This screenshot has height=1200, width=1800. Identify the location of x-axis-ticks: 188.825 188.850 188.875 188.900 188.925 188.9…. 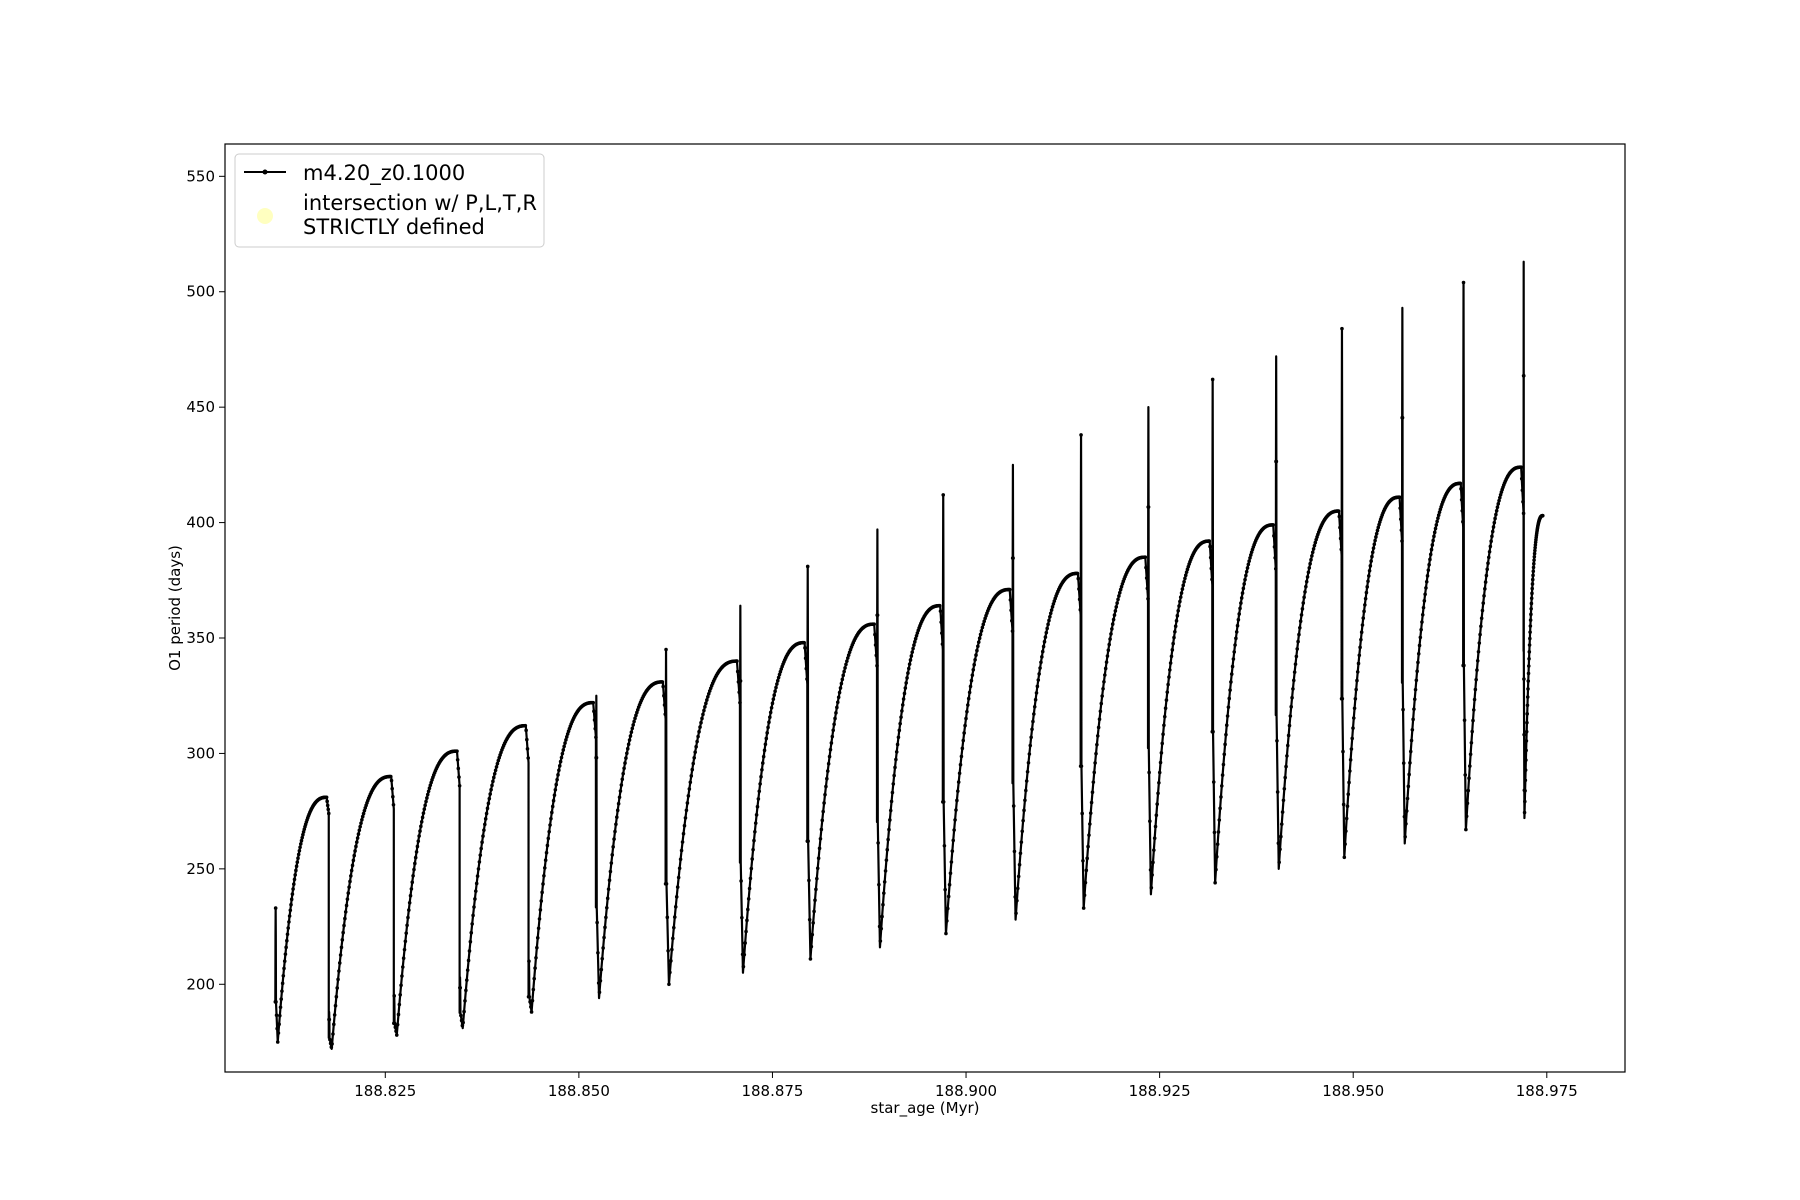
(966, 1086).